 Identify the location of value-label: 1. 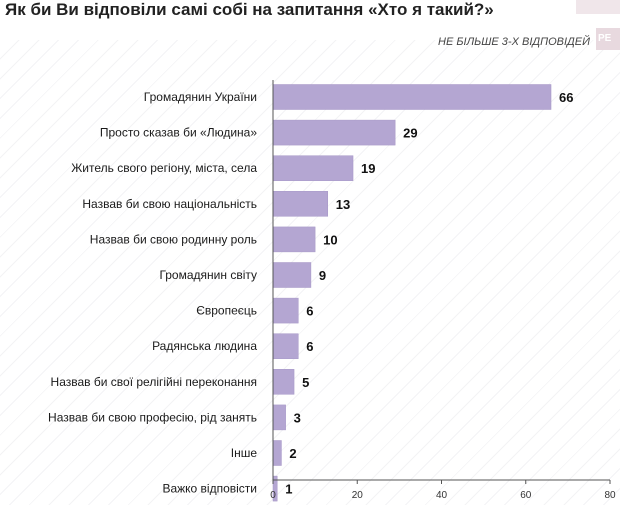
(288, 489).